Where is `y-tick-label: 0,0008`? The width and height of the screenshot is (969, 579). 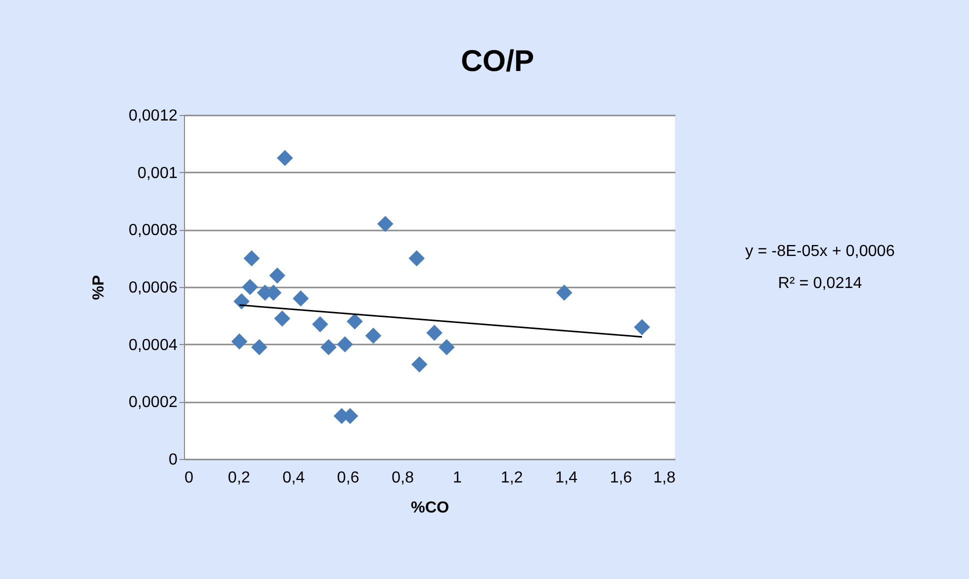
y-tick-label: 0,0008 is located at coordinates (153, 231).